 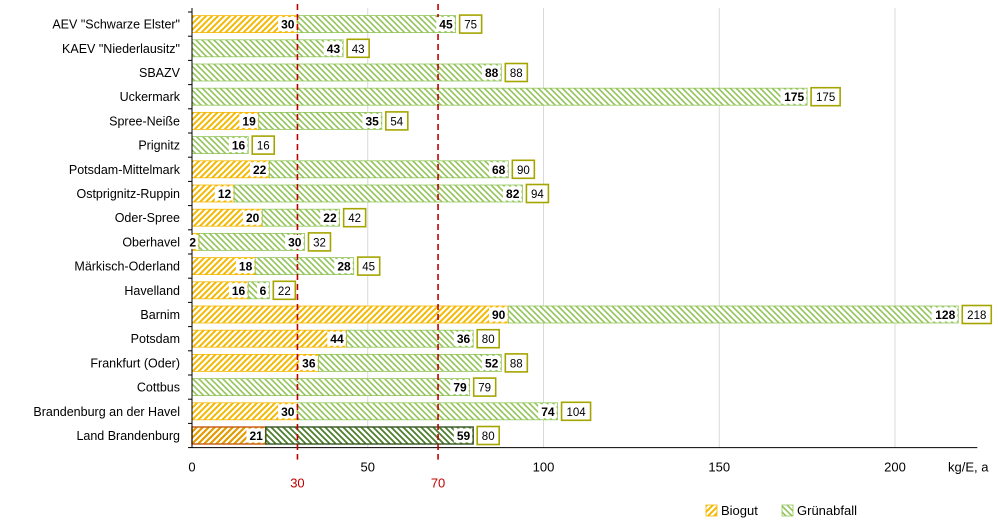 I want to click on total-label: 54, so click(x=396, y=122).